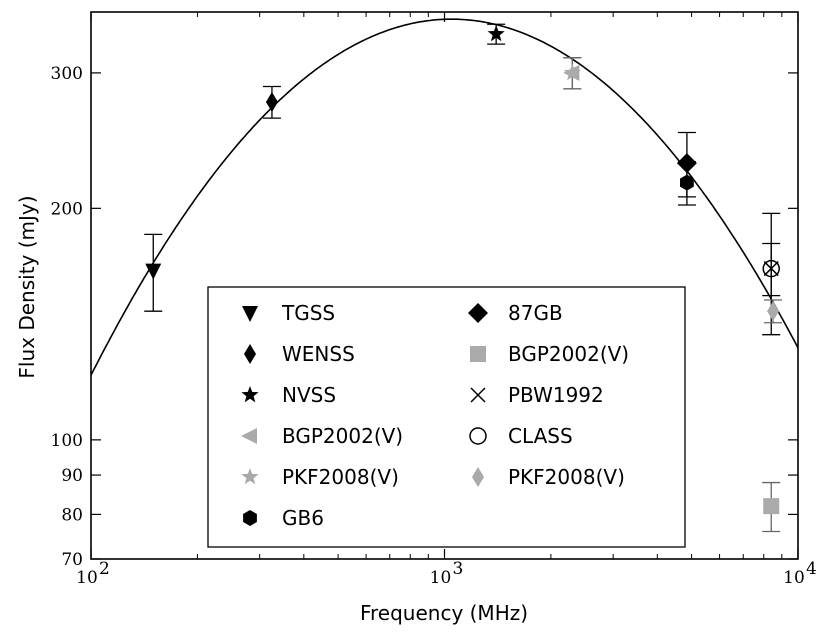  Describe the element at coordinates (318, 354) in the screenshot. I see `legend-label: WENSS` at that location.